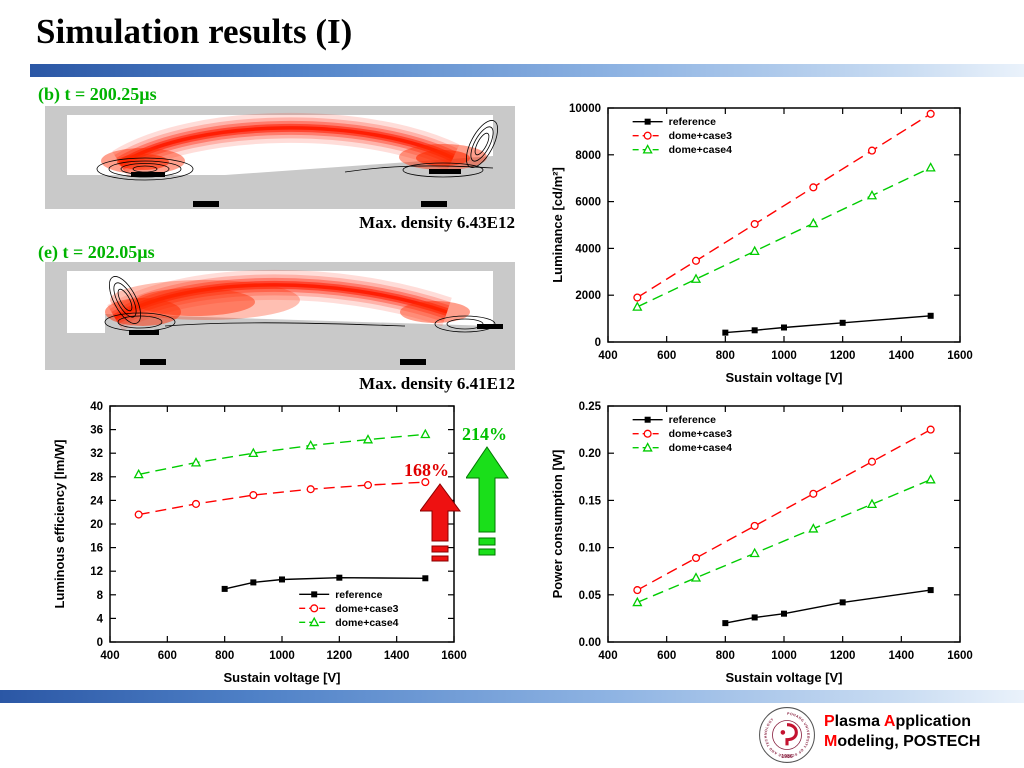 This screenshot has width=1024, height=768. Describe the element at coordinates (585, 109) in the screenshot. I see `svg-text: 10000` at that location.